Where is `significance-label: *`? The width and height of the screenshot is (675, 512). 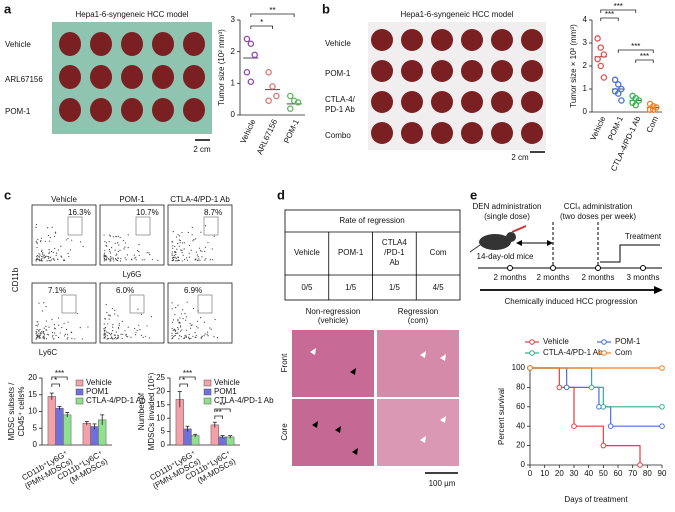 significance-label: * is located at coordinates (261, 22).